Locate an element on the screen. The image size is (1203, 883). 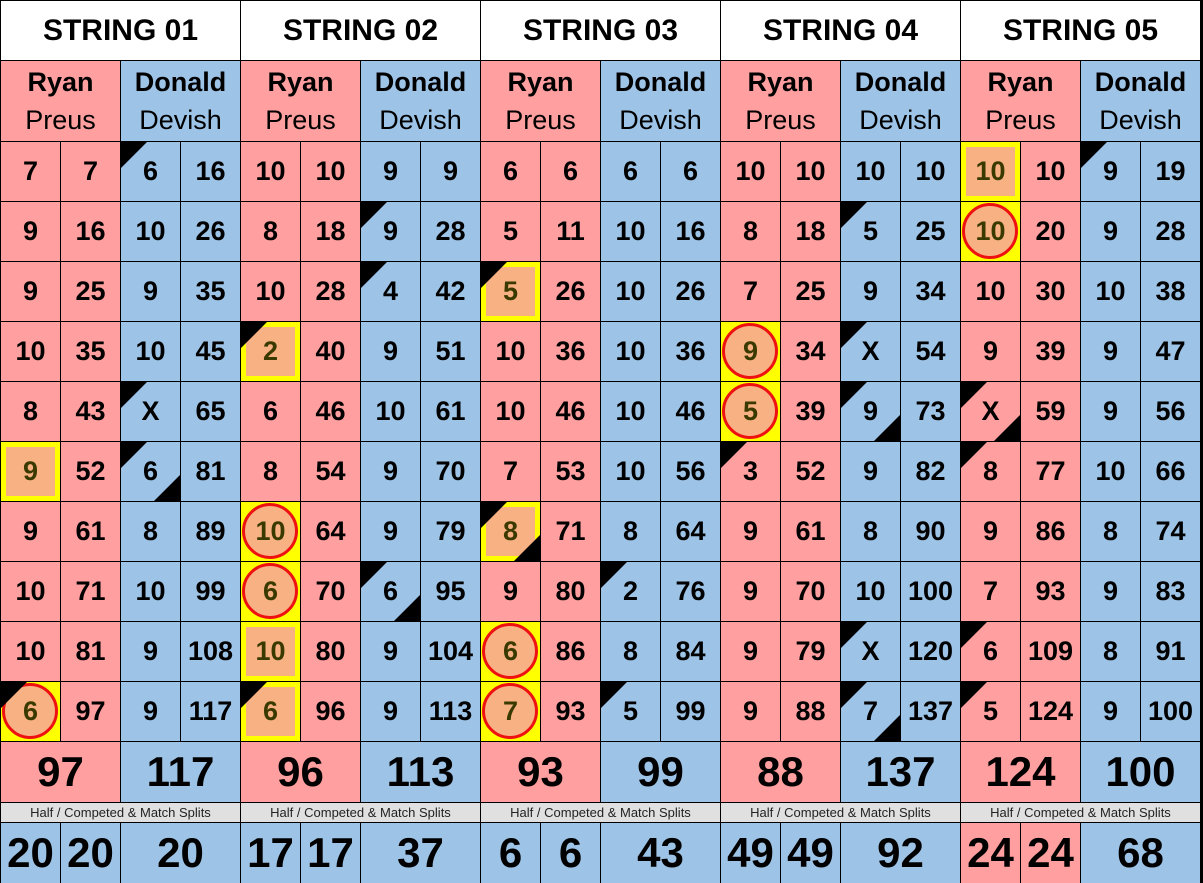
cumulative-score-cell: 51 is located at coordinates (450, 351).